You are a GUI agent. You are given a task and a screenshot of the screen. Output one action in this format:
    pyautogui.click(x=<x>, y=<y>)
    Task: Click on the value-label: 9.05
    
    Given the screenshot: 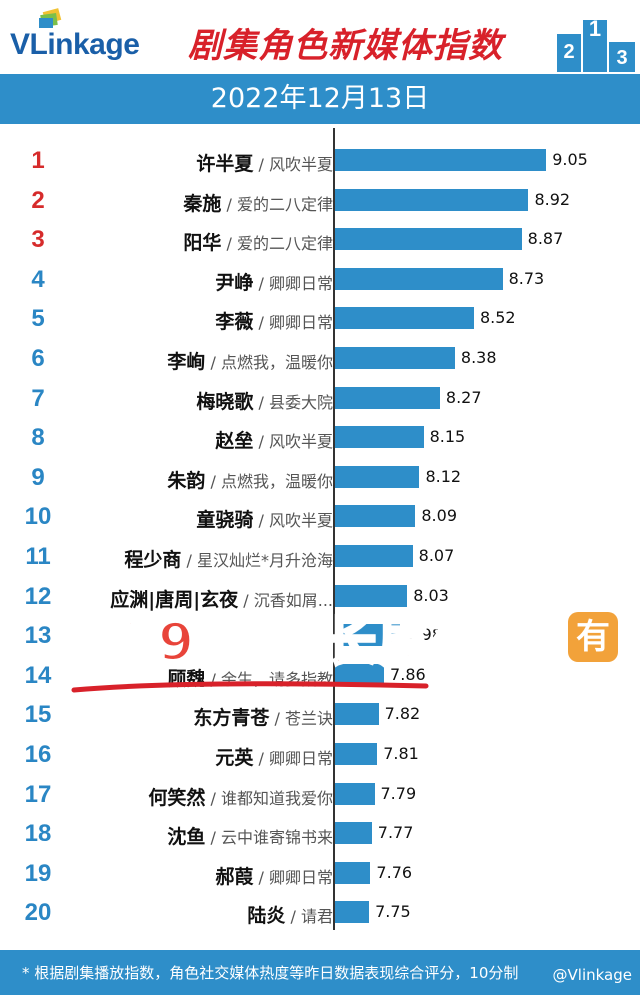 What is the action you would take?
    pyautogui.click(x=570, y=159)
    